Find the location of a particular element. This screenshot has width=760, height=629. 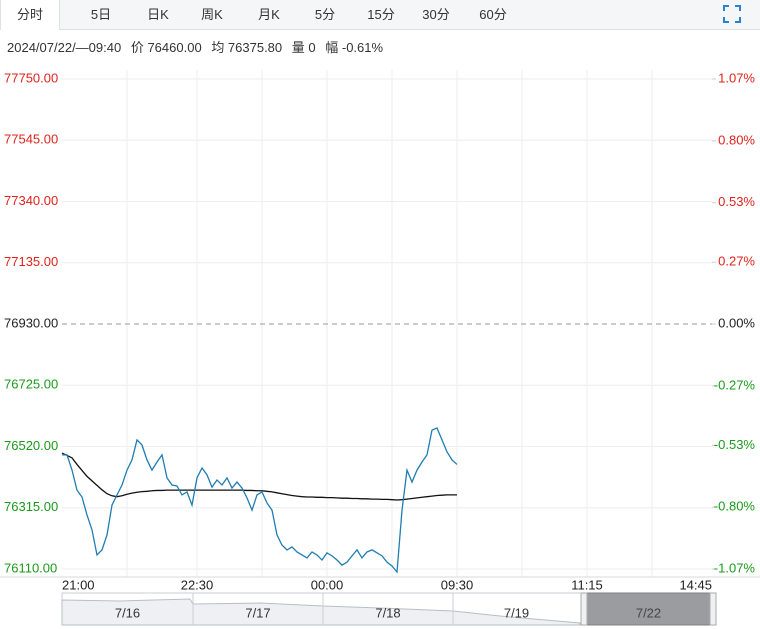

y-tick-label: 77135.00 is located at coordinates (31, 261).